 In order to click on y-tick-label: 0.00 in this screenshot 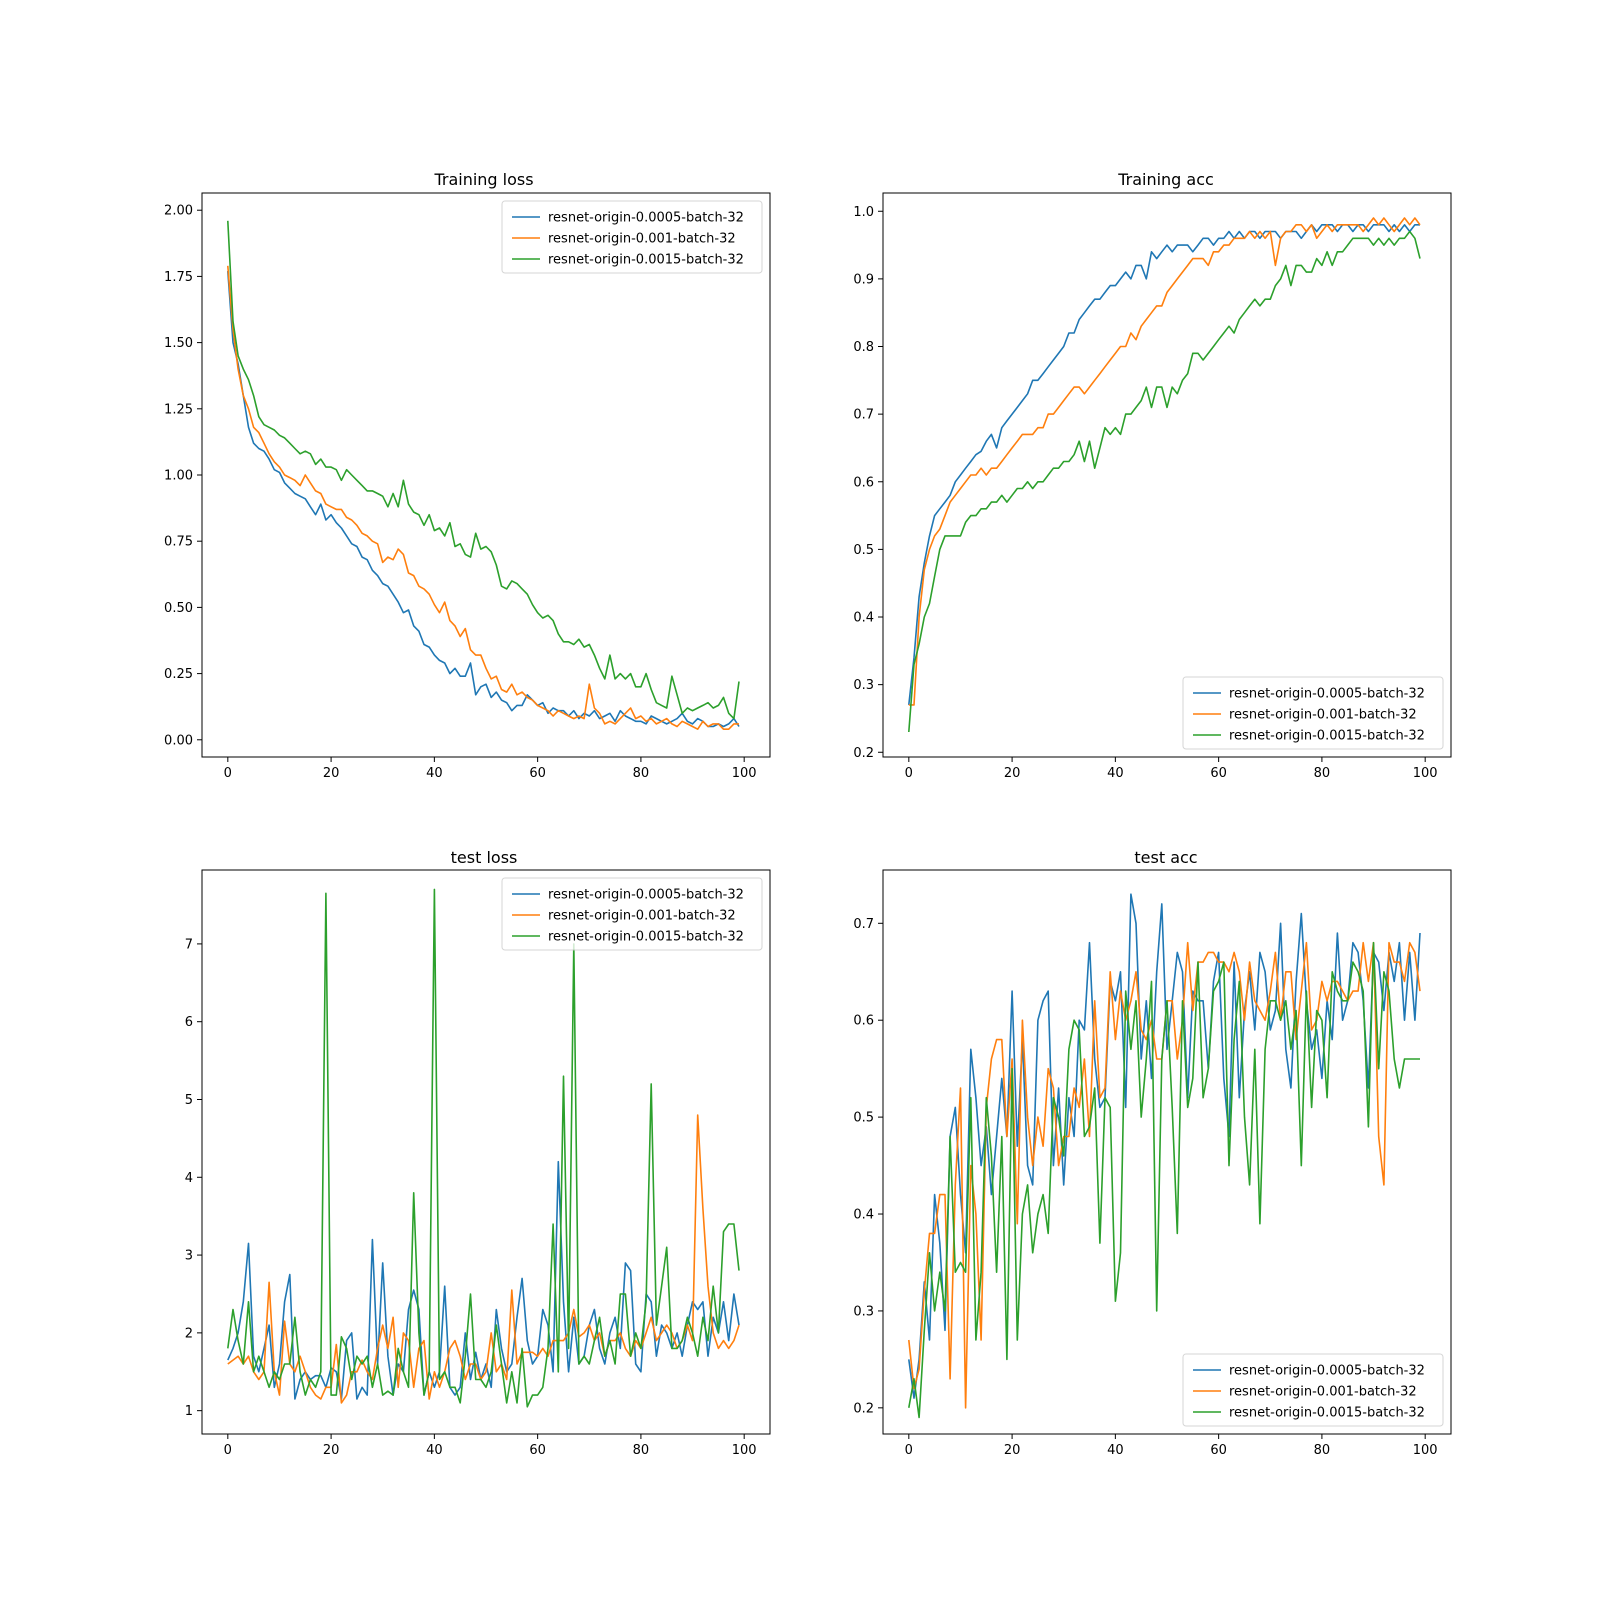, I will do `click(178, 740)`.